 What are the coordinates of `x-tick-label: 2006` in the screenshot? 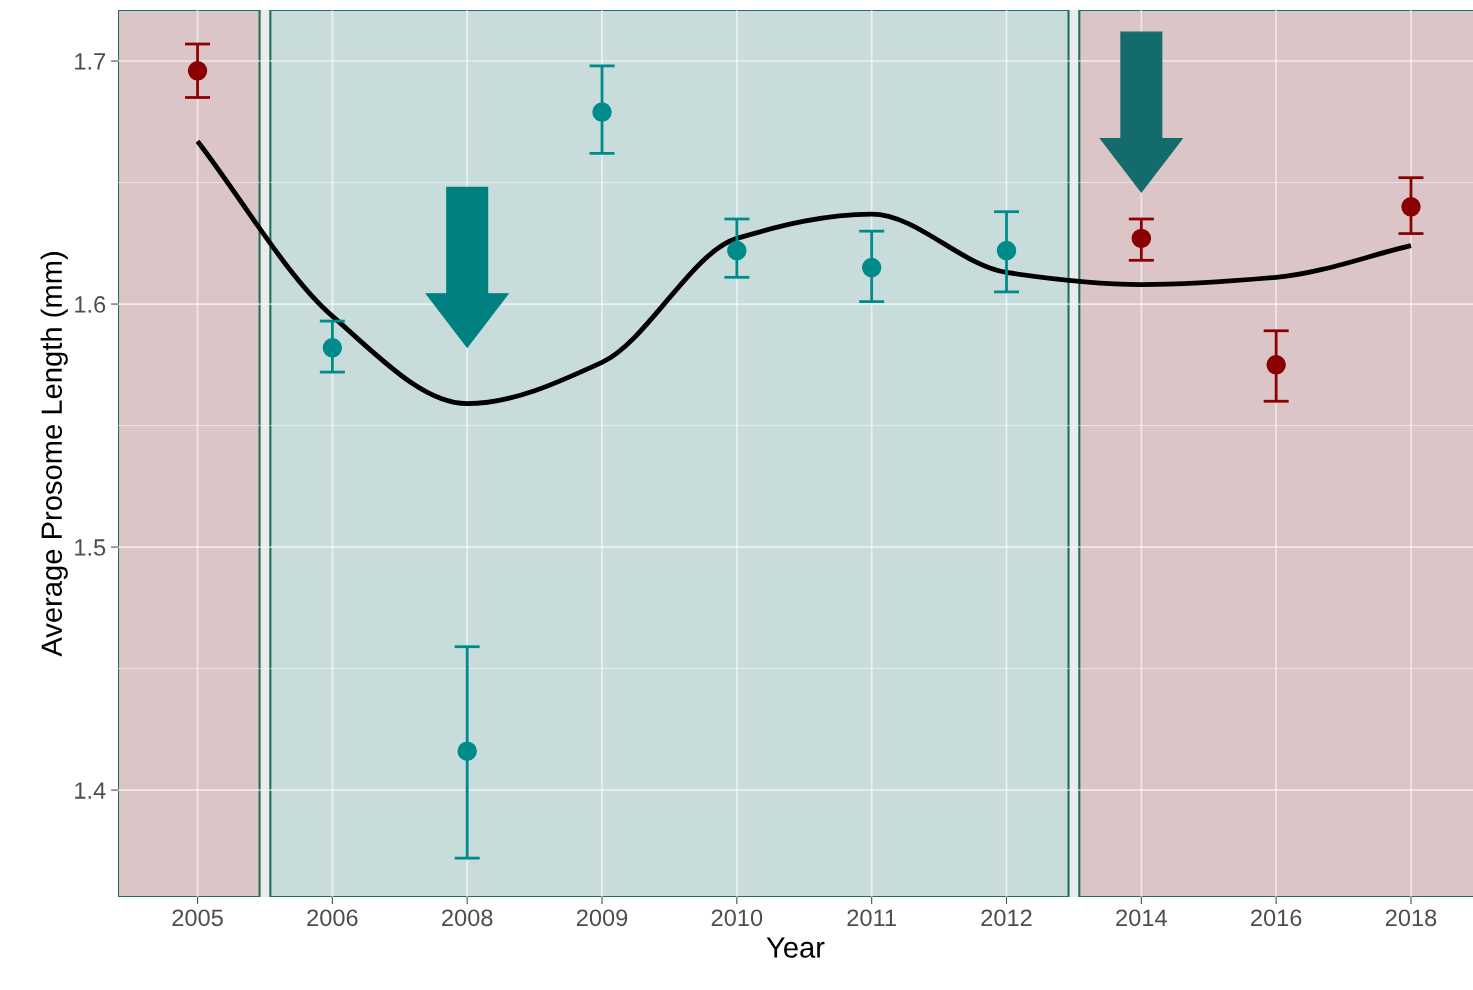 It's located at (332, 918).